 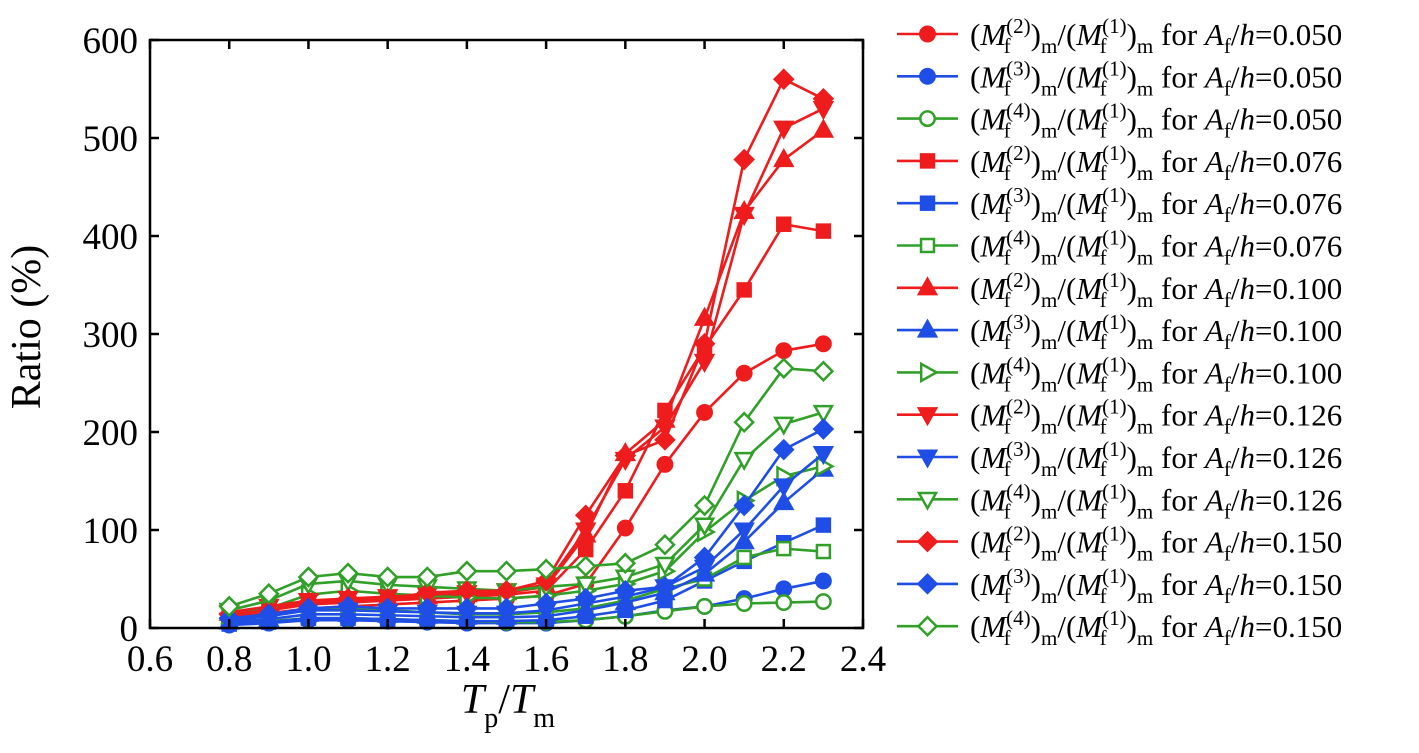 I want to click on legend-label-part-11-6: m, so click(x=1049, y=469).